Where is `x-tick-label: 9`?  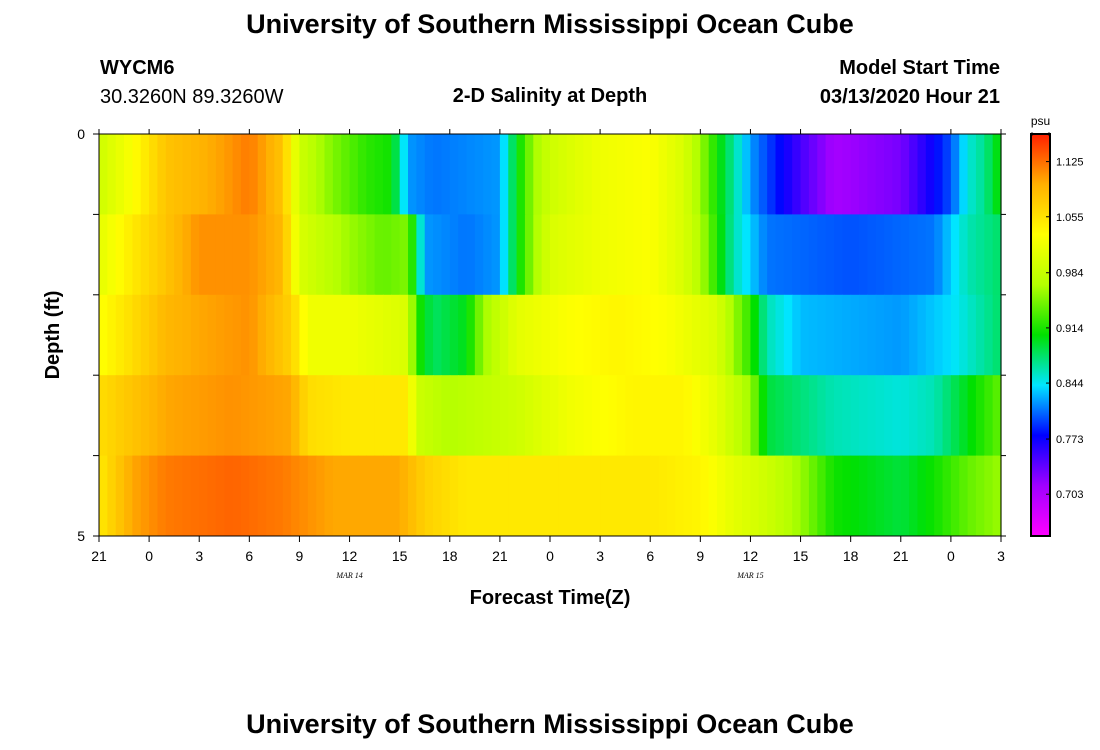
x-tick-label: 9 is located at coordinates (300, 556).